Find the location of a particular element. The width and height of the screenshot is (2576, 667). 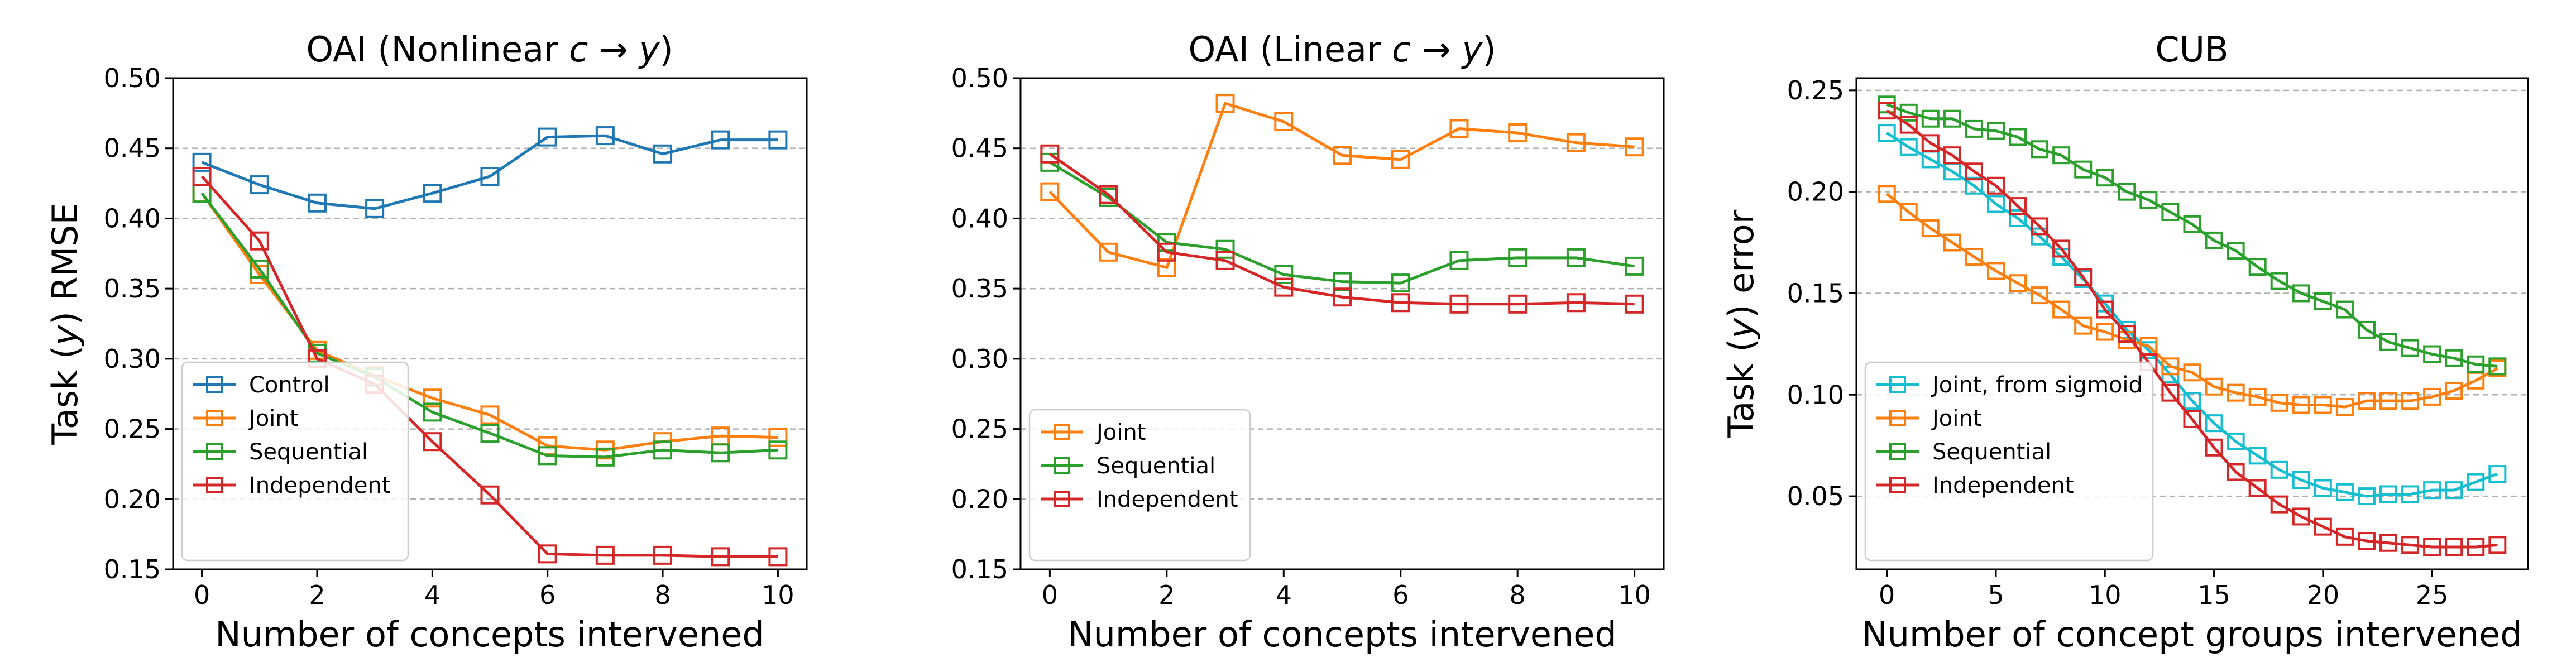

plot-series is located at coordinates (1342, 204).